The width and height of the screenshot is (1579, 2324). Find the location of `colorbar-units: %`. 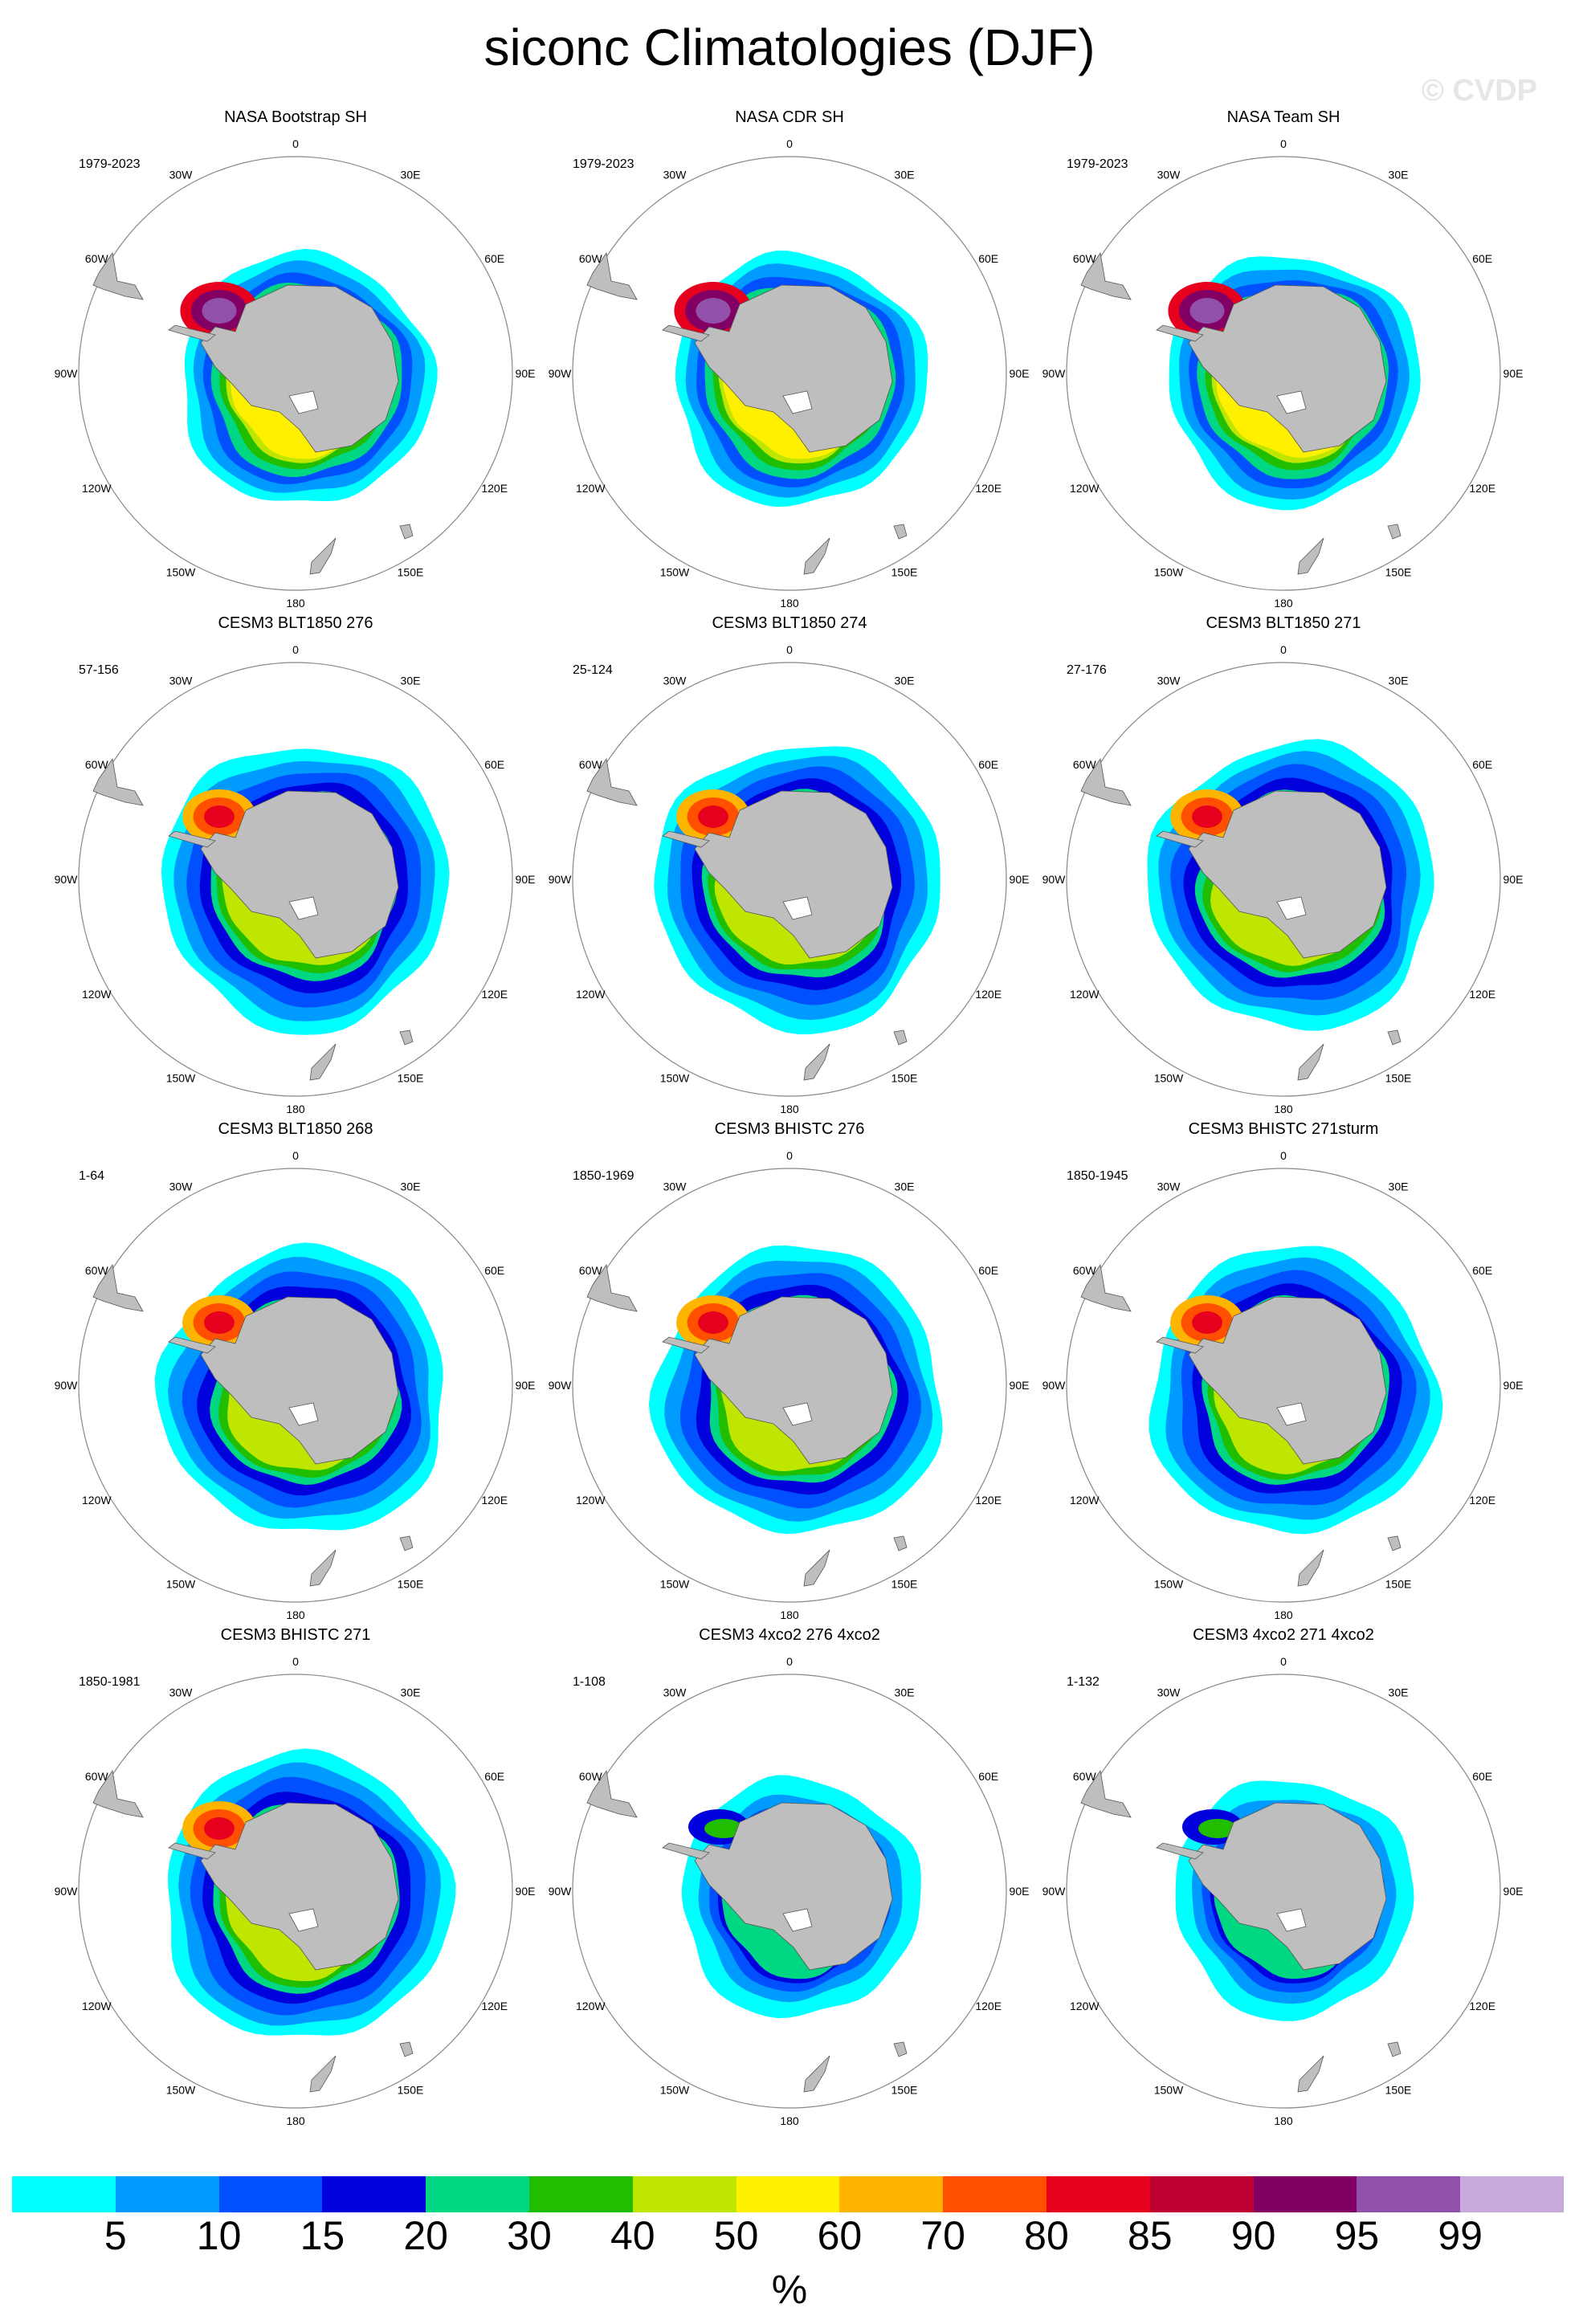

colorbar-units: % is located at coordinates (789, 2290).